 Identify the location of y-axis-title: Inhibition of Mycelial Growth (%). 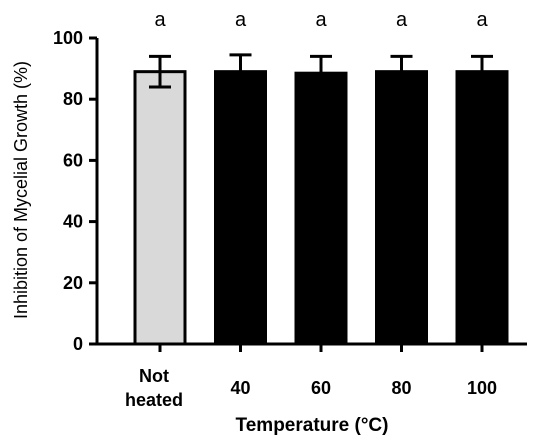
(21, 190).